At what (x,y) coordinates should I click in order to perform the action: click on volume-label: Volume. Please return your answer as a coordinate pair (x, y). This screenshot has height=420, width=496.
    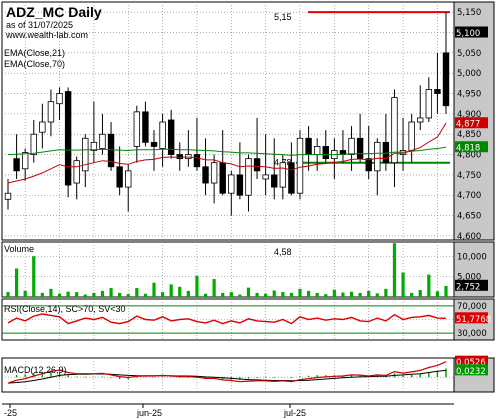
    Looking at the image, I should click on (19, 249).